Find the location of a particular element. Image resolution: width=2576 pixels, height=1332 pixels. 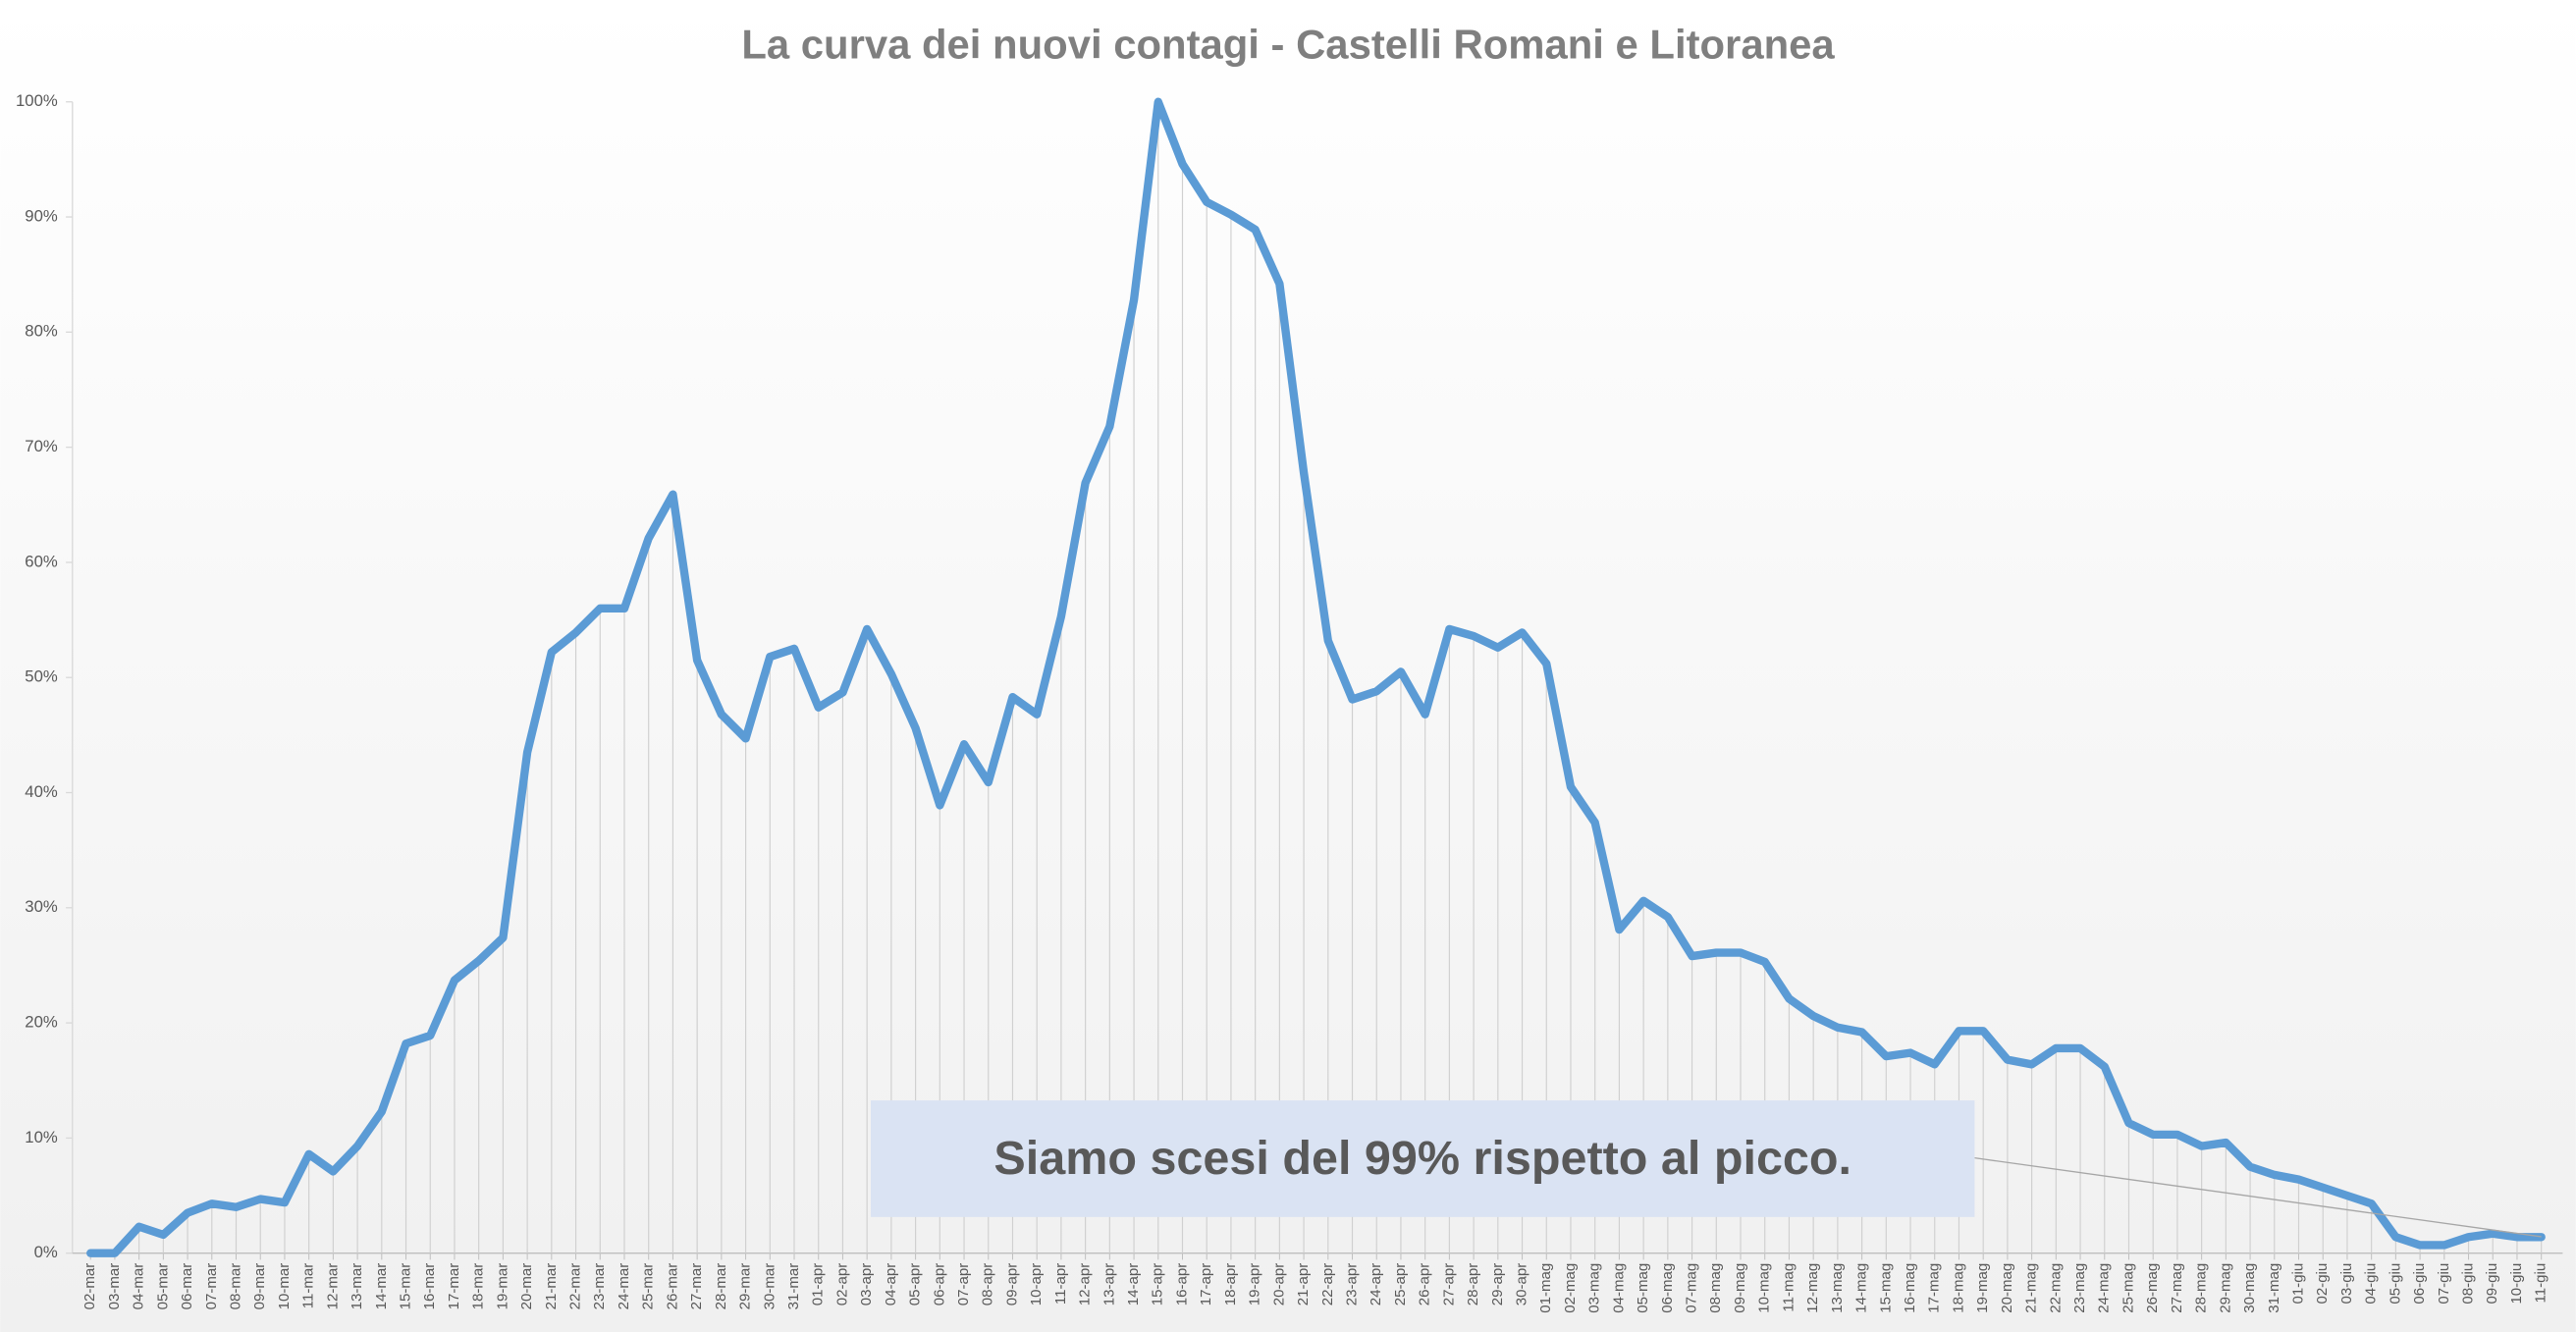

y-tick-label: 80% is located at coordinates (41, 331).